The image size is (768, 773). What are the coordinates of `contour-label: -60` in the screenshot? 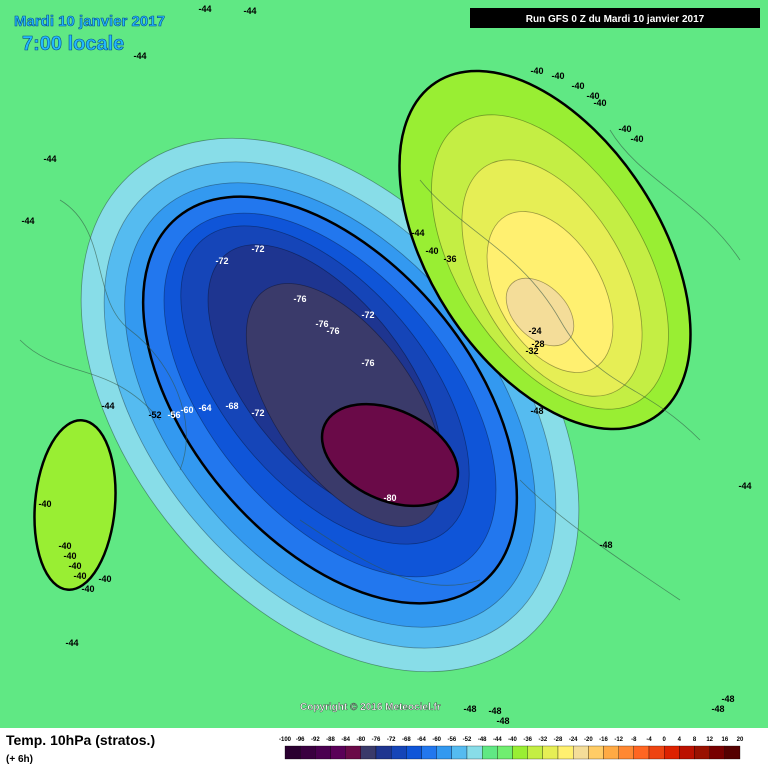 It's located at (186, 410).